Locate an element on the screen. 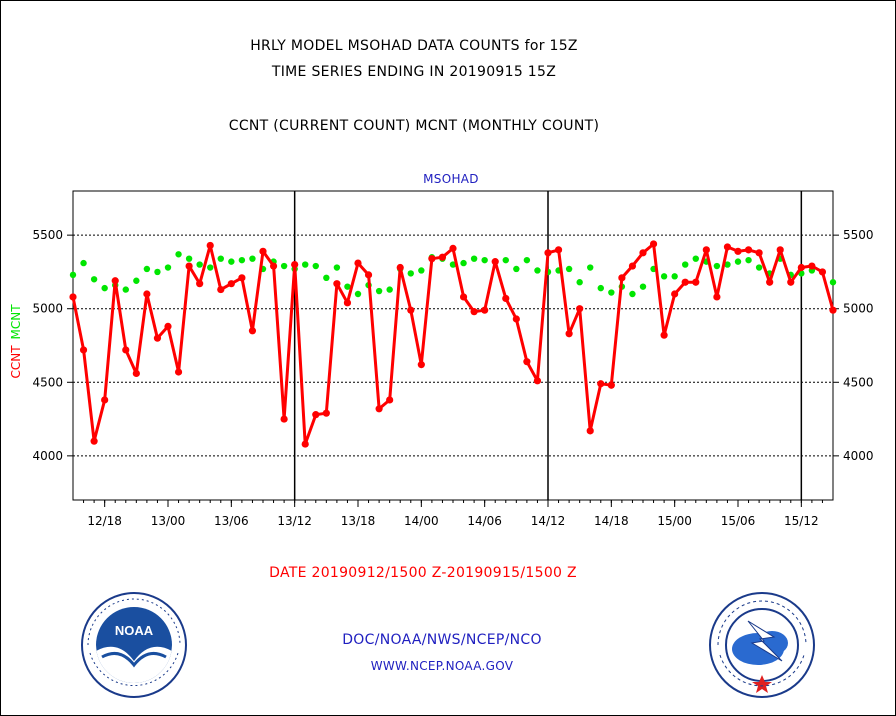  x-tick-label: 15/12 is located at coordinates (801, 521).